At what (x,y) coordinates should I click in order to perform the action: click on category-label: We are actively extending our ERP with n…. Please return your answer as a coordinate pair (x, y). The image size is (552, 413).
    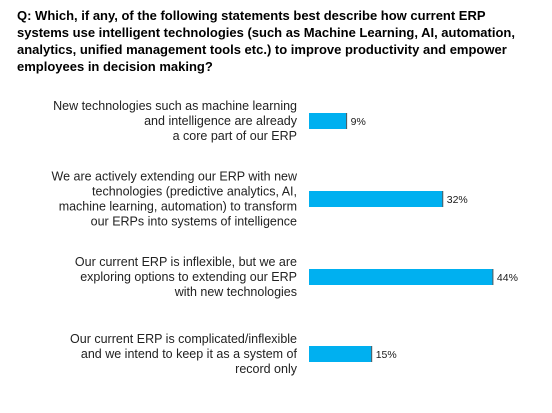
    Looking at the image, I should click on (175, 199).